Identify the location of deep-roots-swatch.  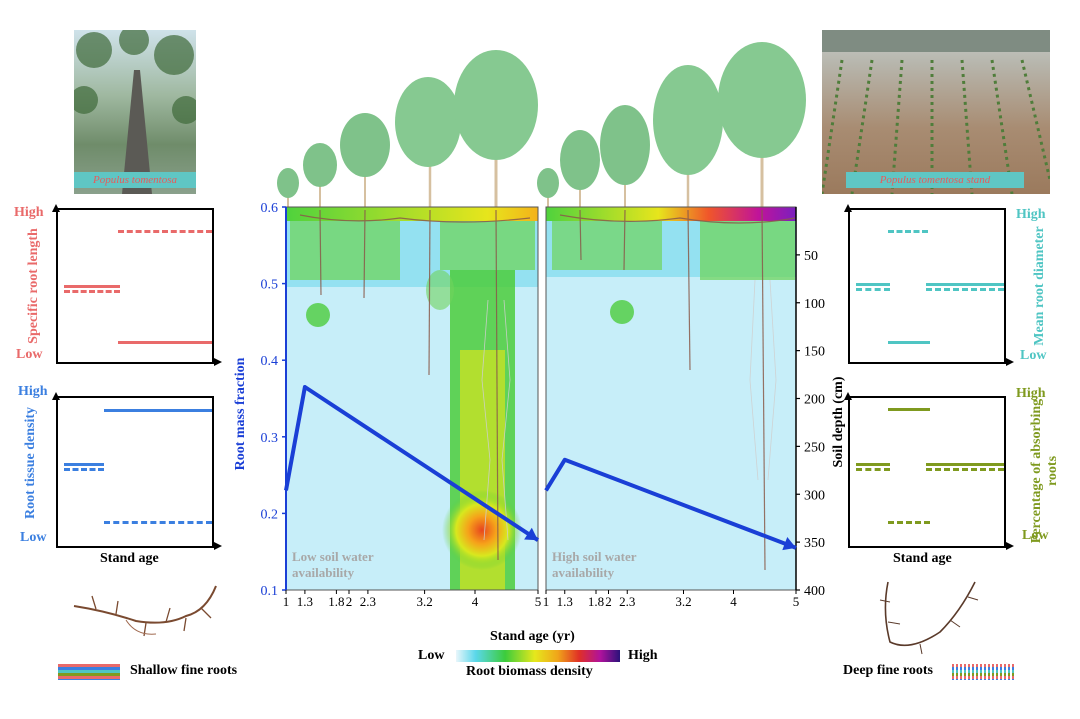
(983, 672).